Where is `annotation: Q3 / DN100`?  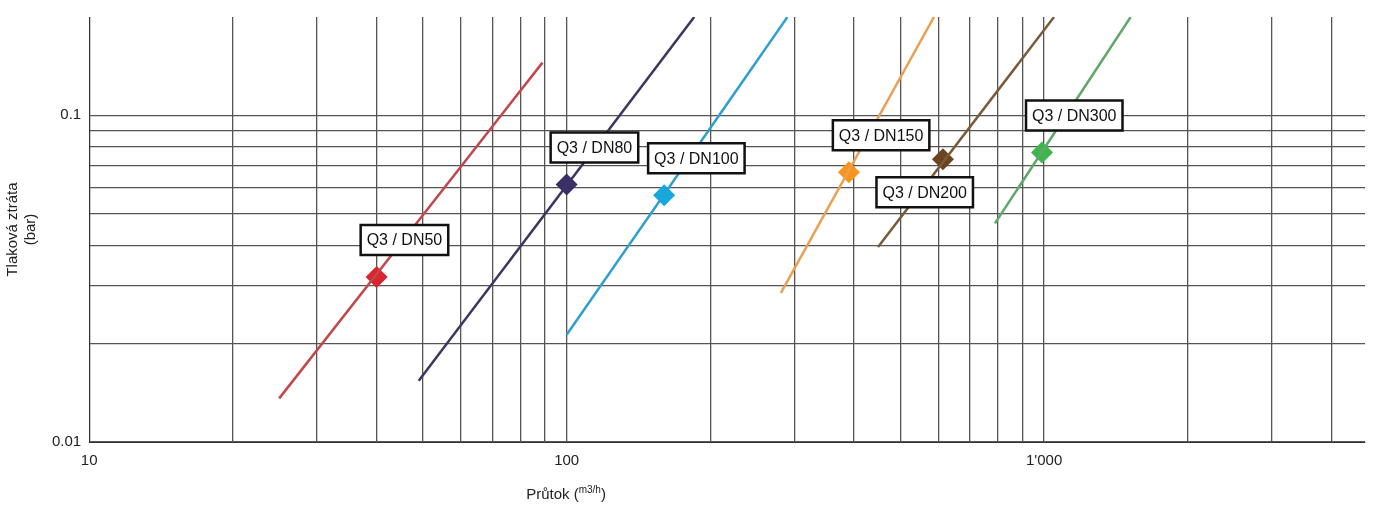 annotation: Q3 / DN100 is located at coordinates (696, 158).